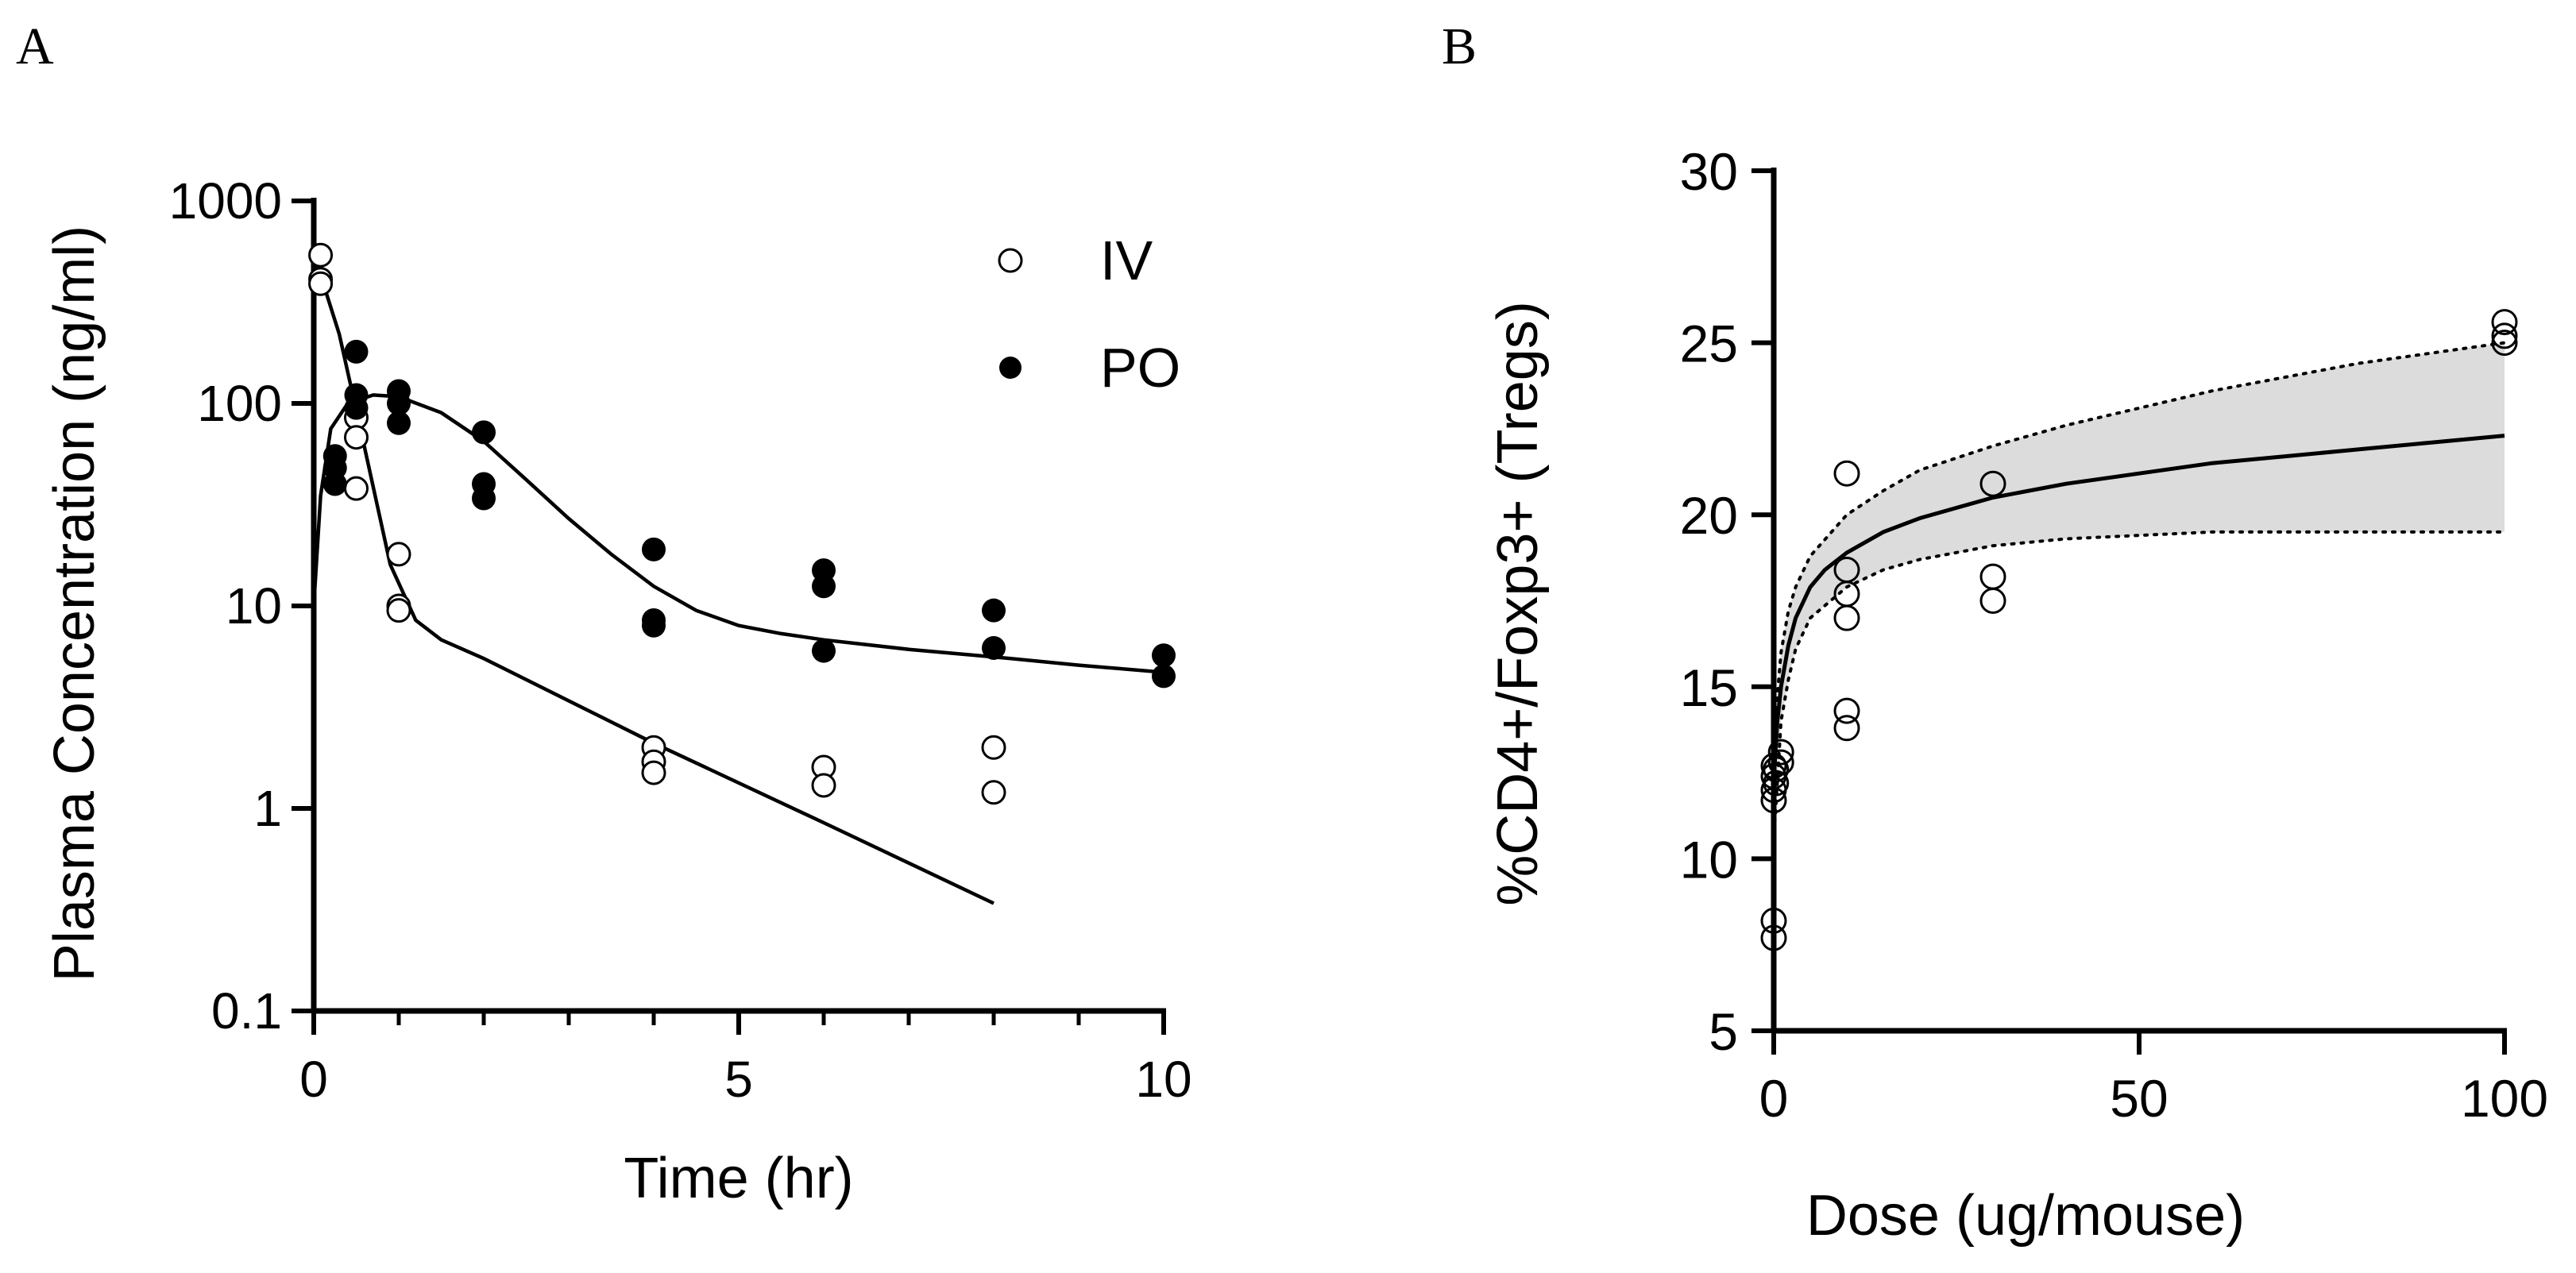 Image resolution: width=2576 pixels, height=1273 pixels. What do you see at coordinates (2139, 1098) in the screenshot?
I see `panel-b-x-tick-label: 50` at bounding box center [2139, 1098].